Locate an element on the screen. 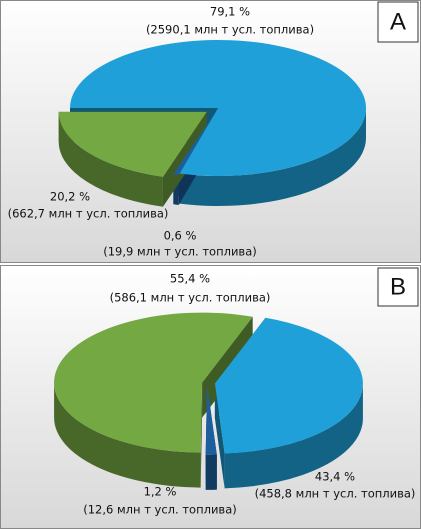 This screenshot has width=421, height=529. panel-letter: A is located at coordinates (398, 21).